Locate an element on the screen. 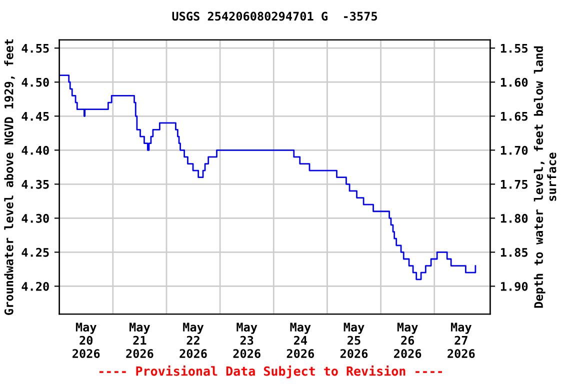 This screenshot has height=384, width=576. y-tick-label: 4.50 is located at coordinates (35, 82).